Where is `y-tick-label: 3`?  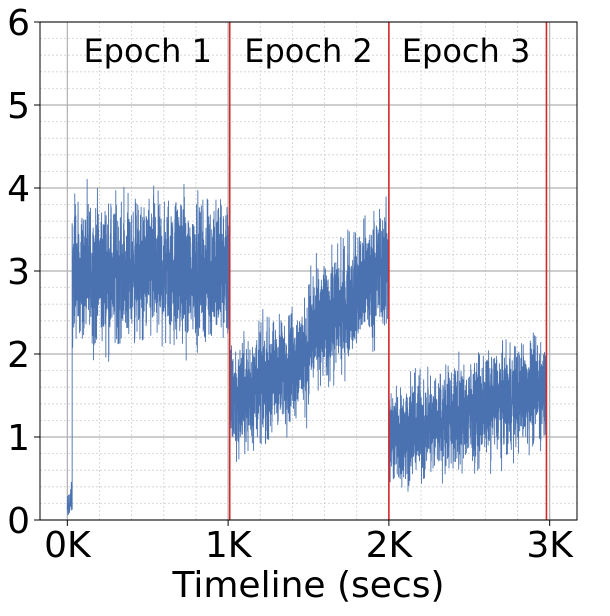
y-tick-label: 3 is located at coordinates (18, 272).